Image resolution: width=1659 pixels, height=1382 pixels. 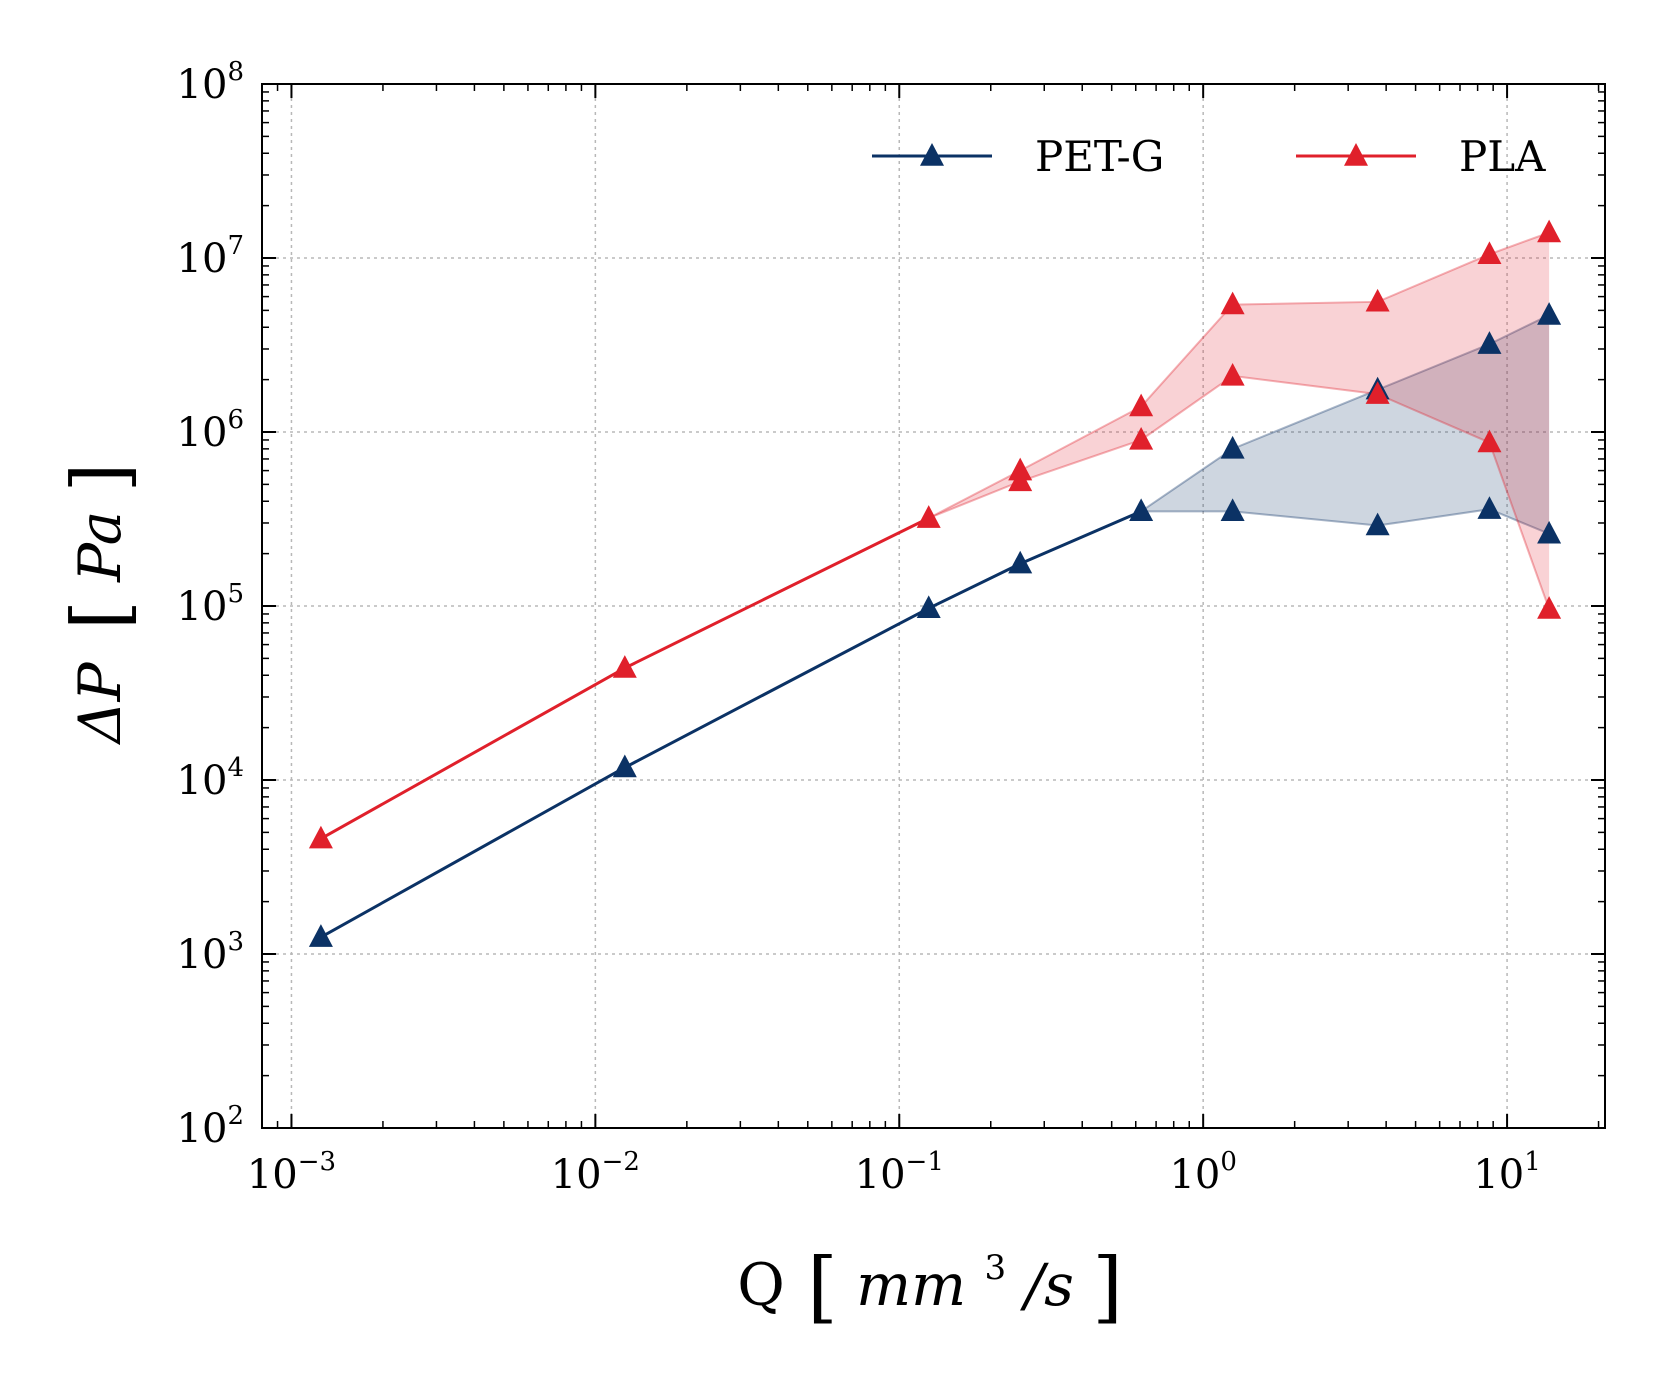 What do you see at coordinates (235, 768) in the screenshot?
I see `y-tick-exp: 4` at bounding box center [235, 768].